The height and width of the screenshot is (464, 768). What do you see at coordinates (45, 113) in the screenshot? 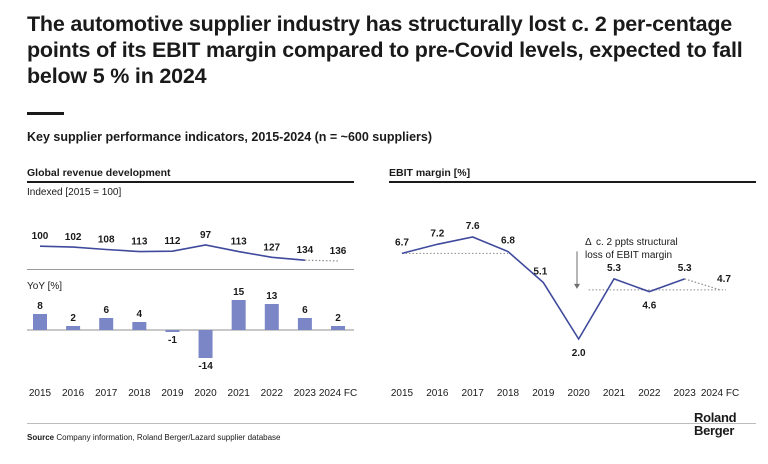
I see `headline-accent-rule` at bounding box center [45, 113].